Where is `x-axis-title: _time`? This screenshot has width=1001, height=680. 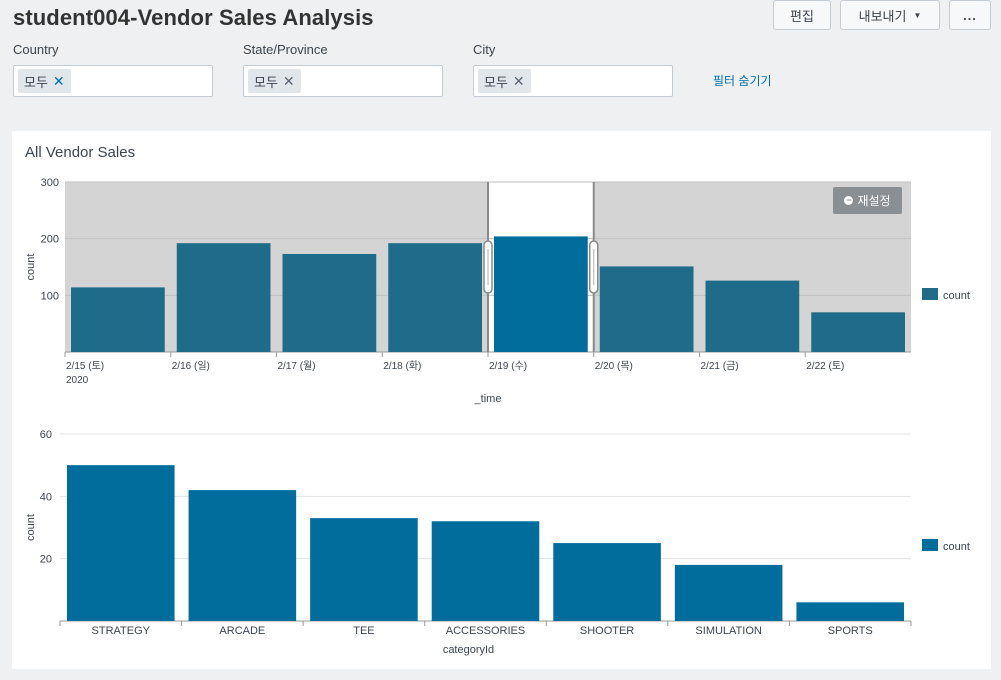 x-axis-title: _time is located at coordinates (488, 399).